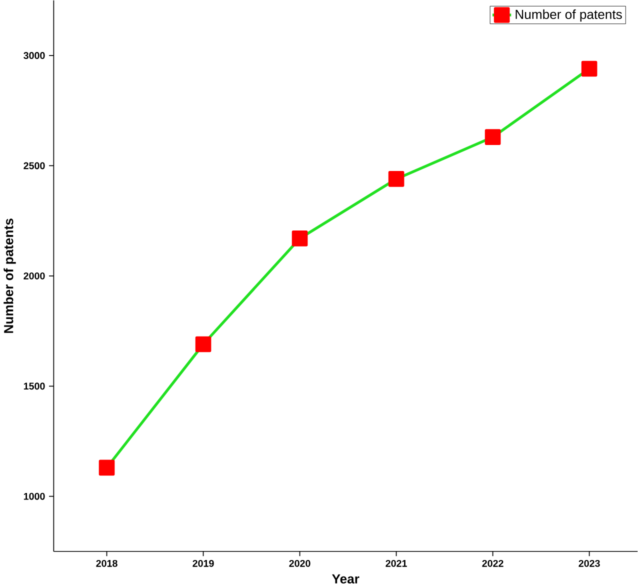 Image resolution: width=638 pixels, height=587 pixels. What do you see at coordinates (589, 563) in the screenshot?
I see `x-tick-label: 2023` at bounding box center [589, 563].